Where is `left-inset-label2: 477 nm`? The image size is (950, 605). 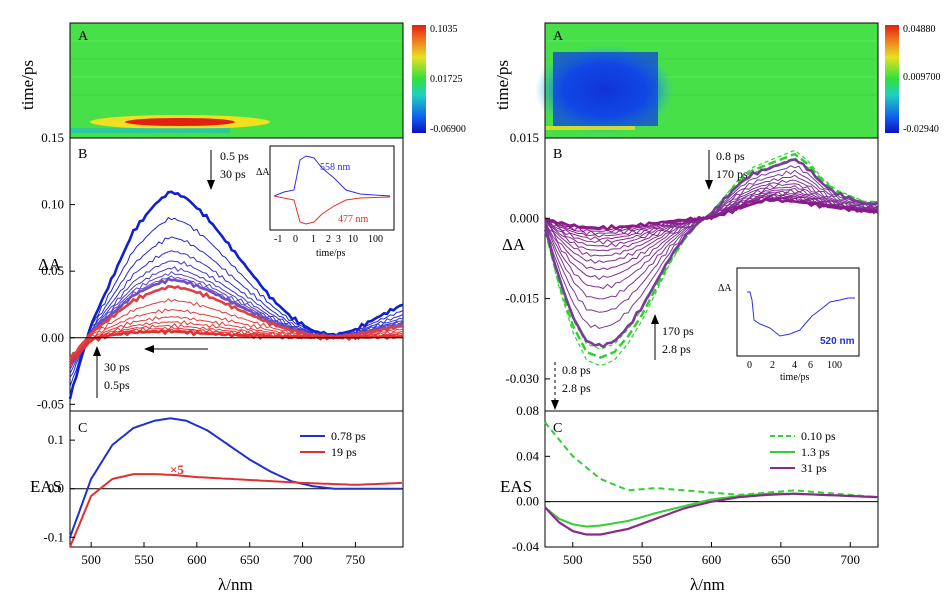 left-inset-label2: 477 nm is located at coordinates (353, 219).